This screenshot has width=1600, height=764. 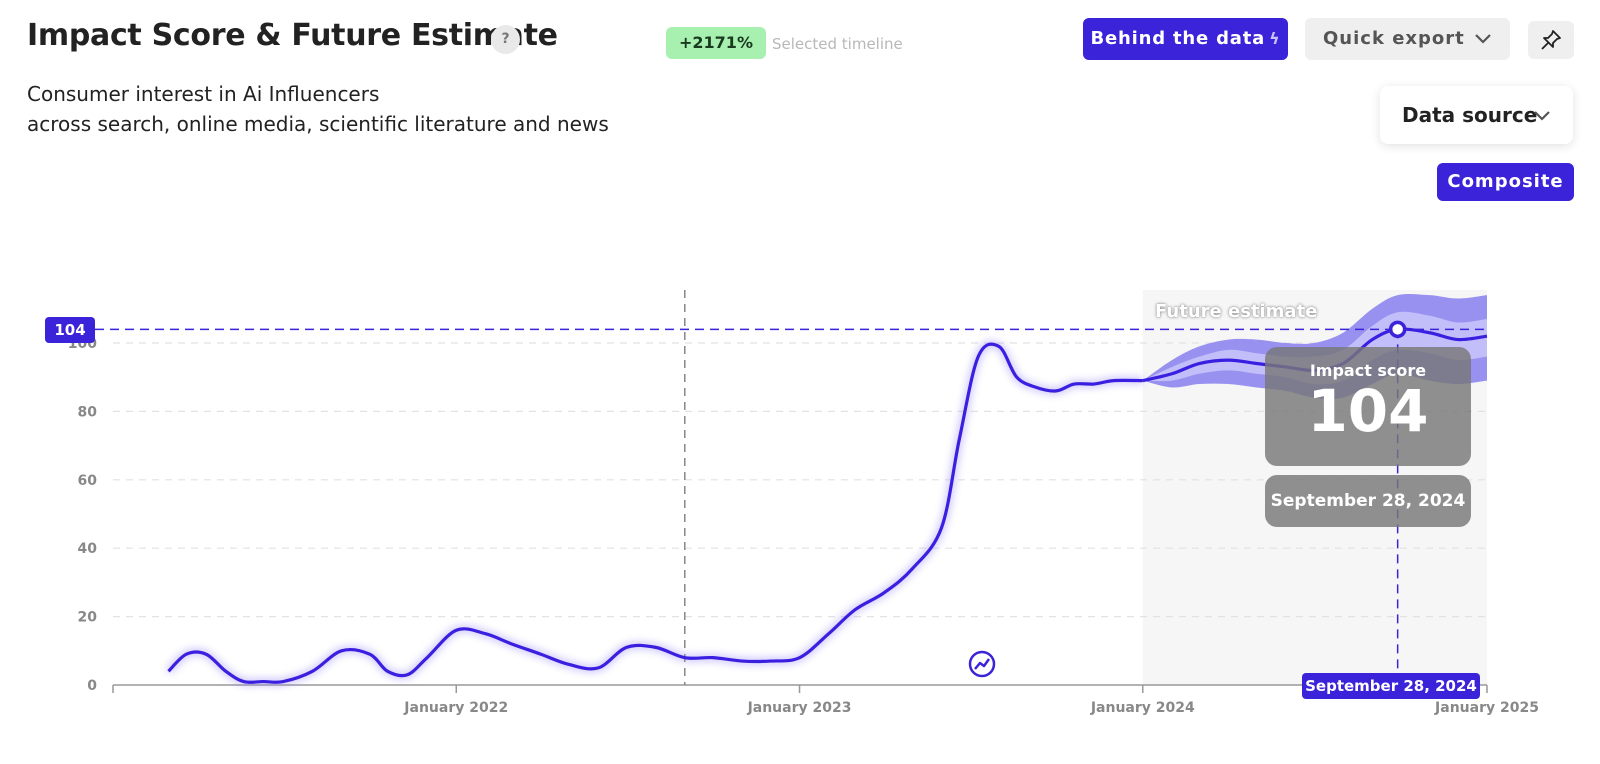 I want to click on y-tick-label: 40, so click(x=88, y=549).